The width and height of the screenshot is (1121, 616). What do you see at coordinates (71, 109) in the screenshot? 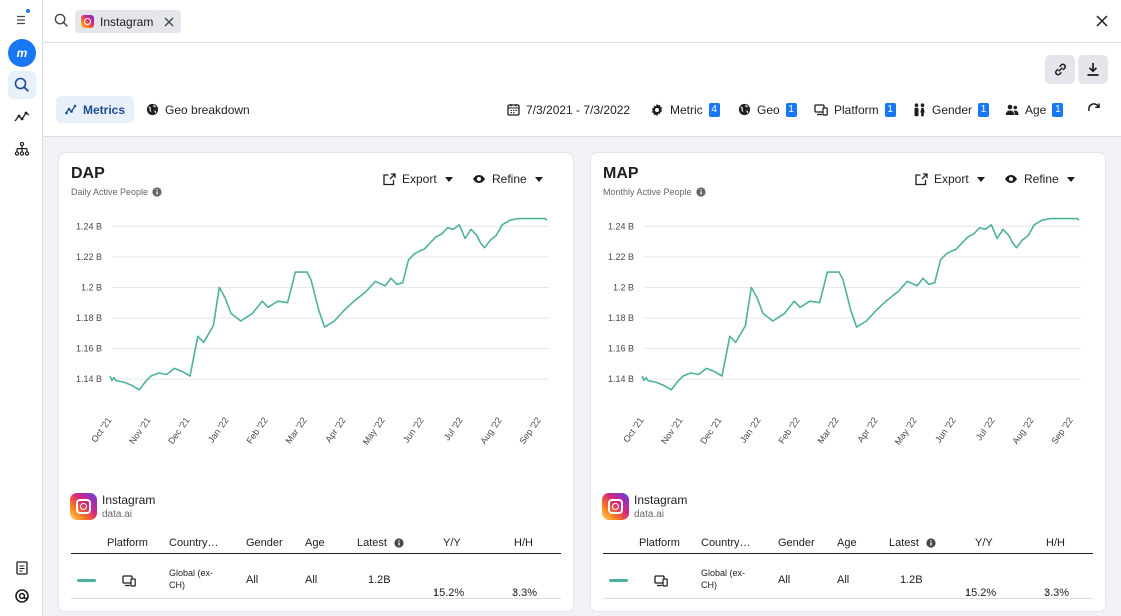
I see `metrics-icon` at bounding box center [71, 109].